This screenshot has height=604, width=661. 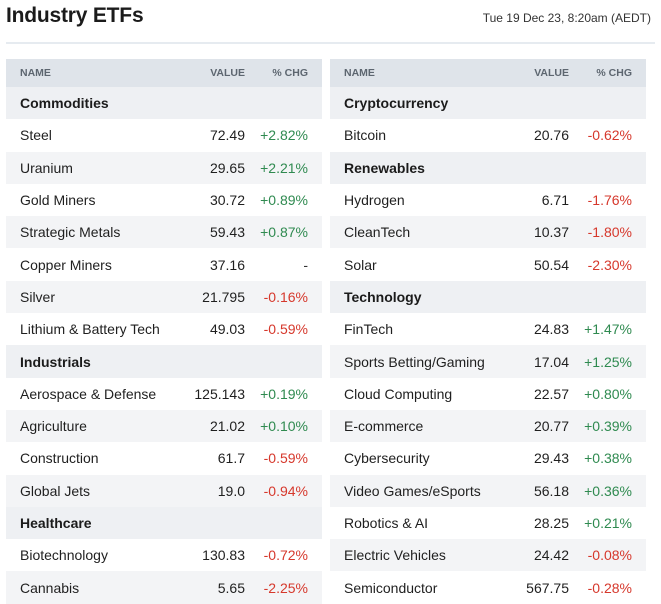 I want to click on table-row: Bitcoin 20.76 -0.62%, so click(x=488, y=135).